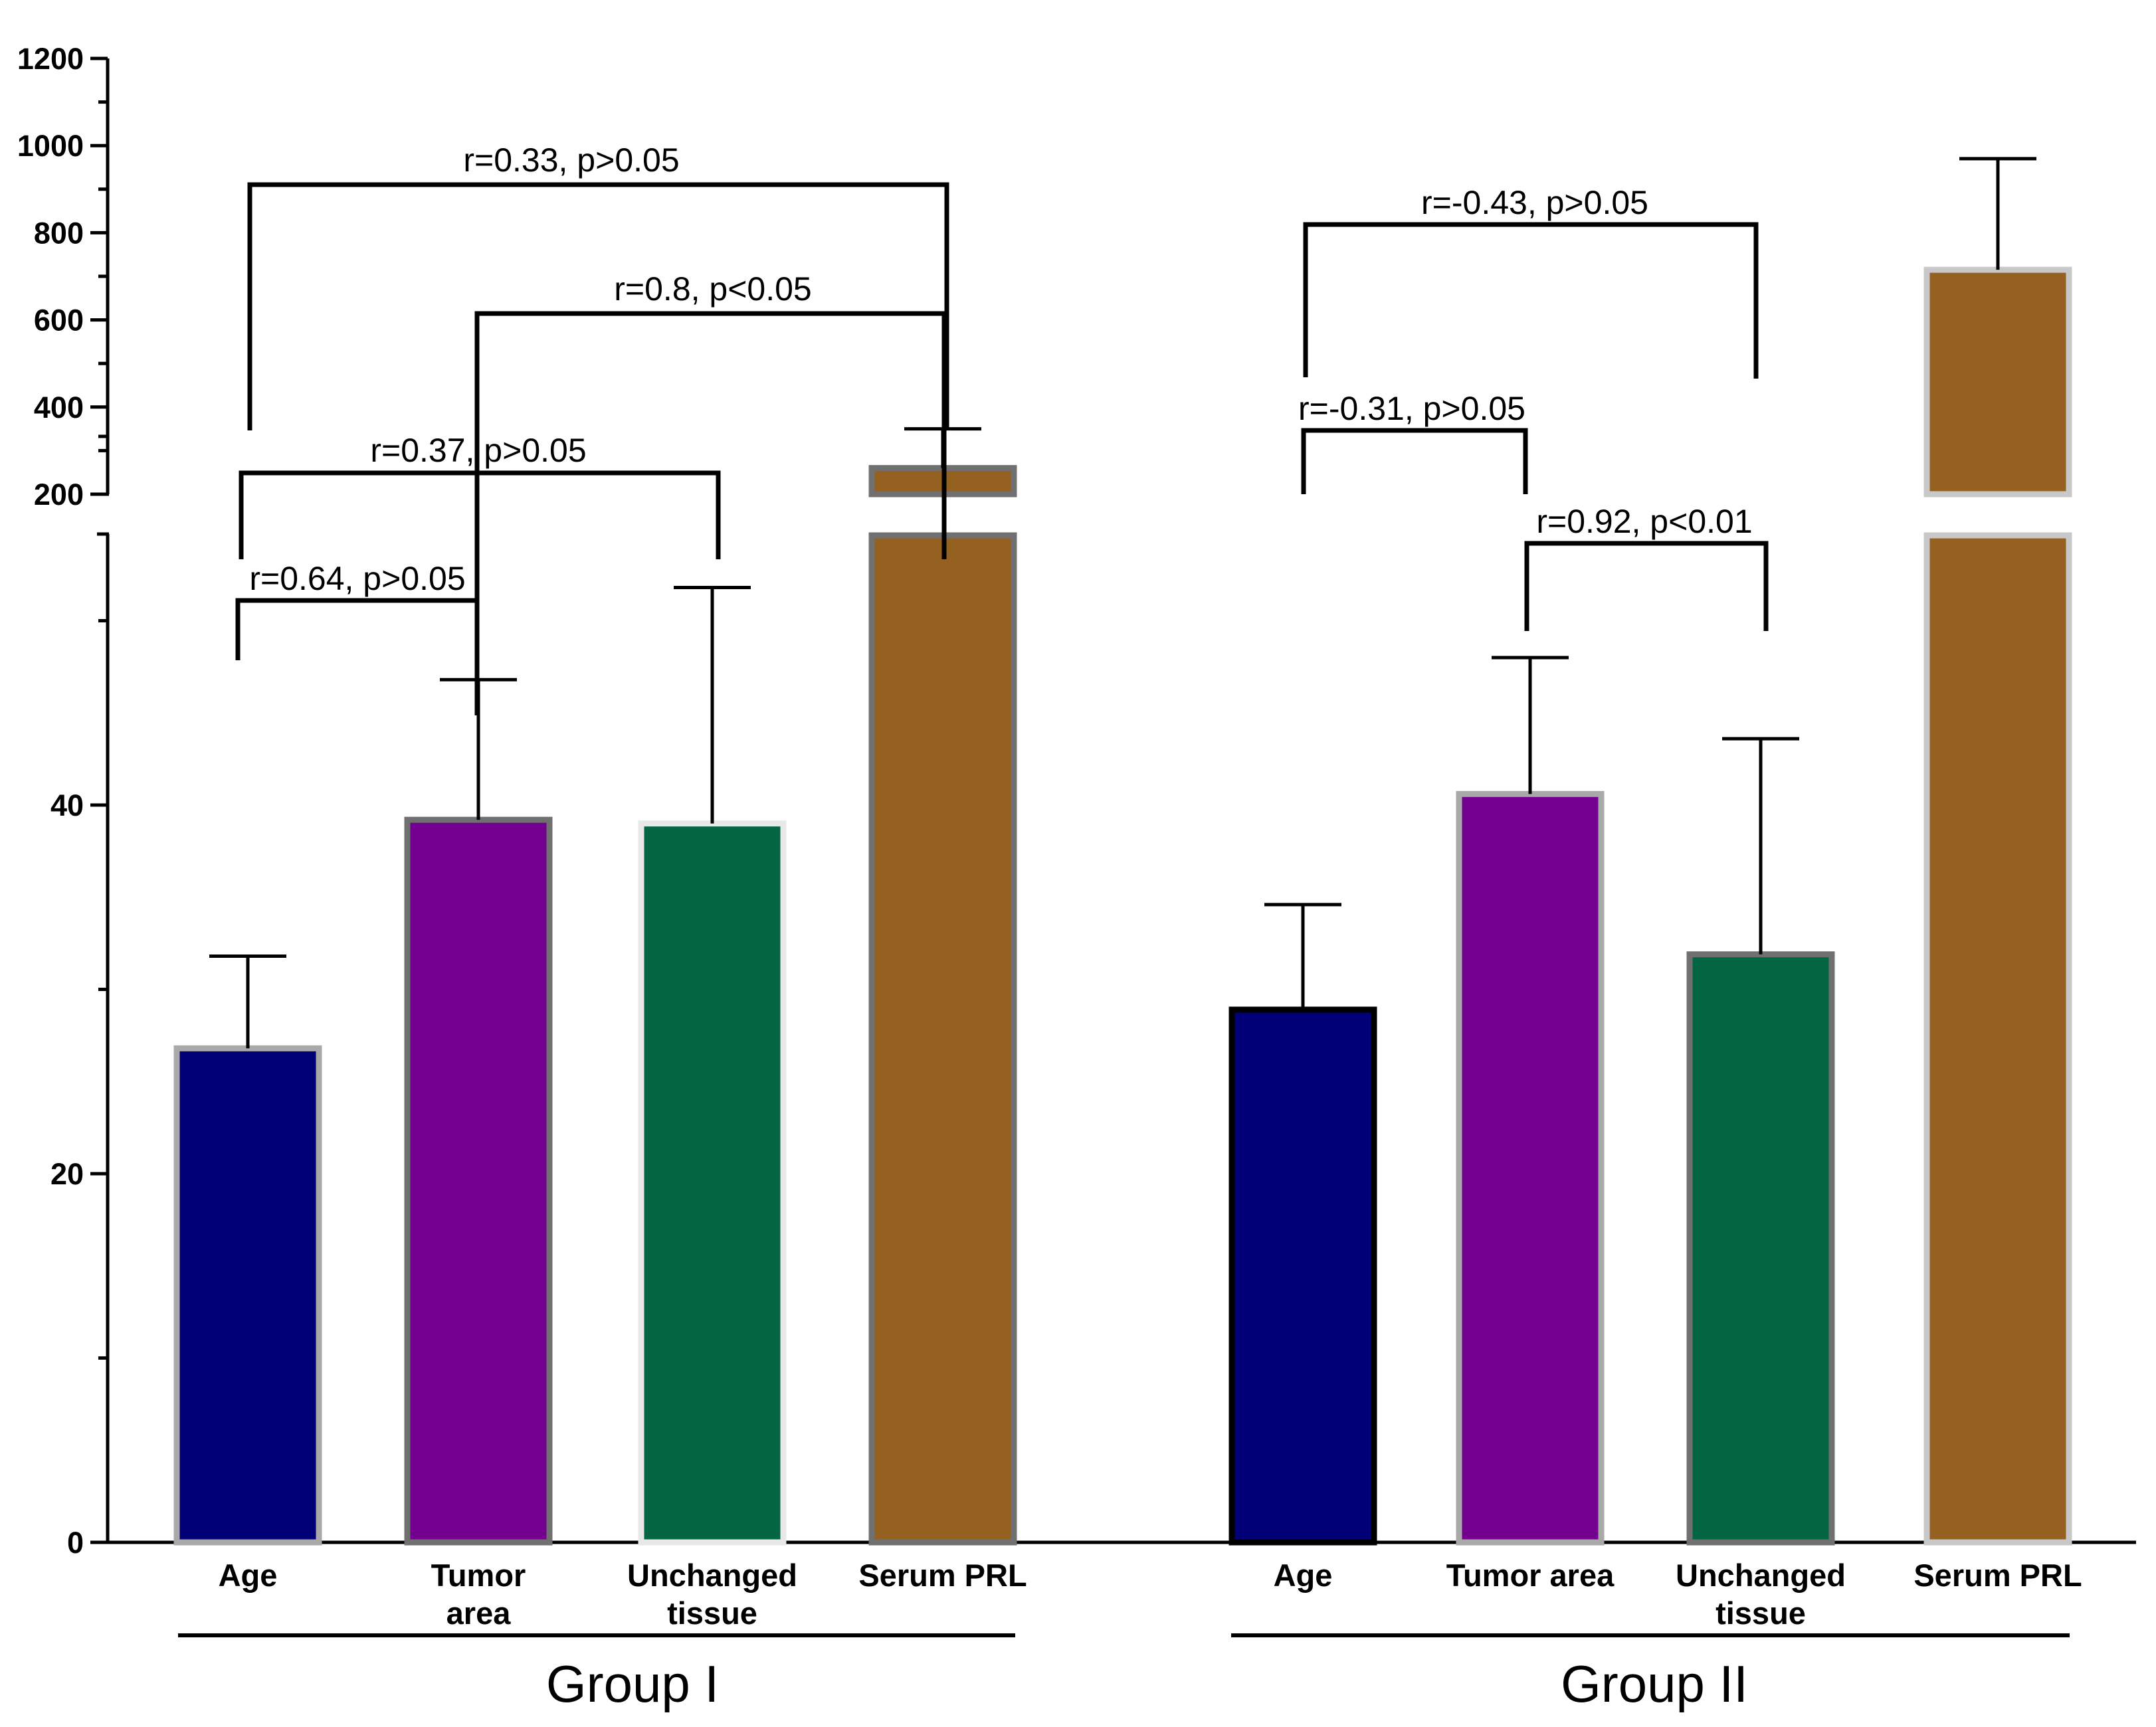  I want to click on y-tick-label: 40, so click(67, 805).